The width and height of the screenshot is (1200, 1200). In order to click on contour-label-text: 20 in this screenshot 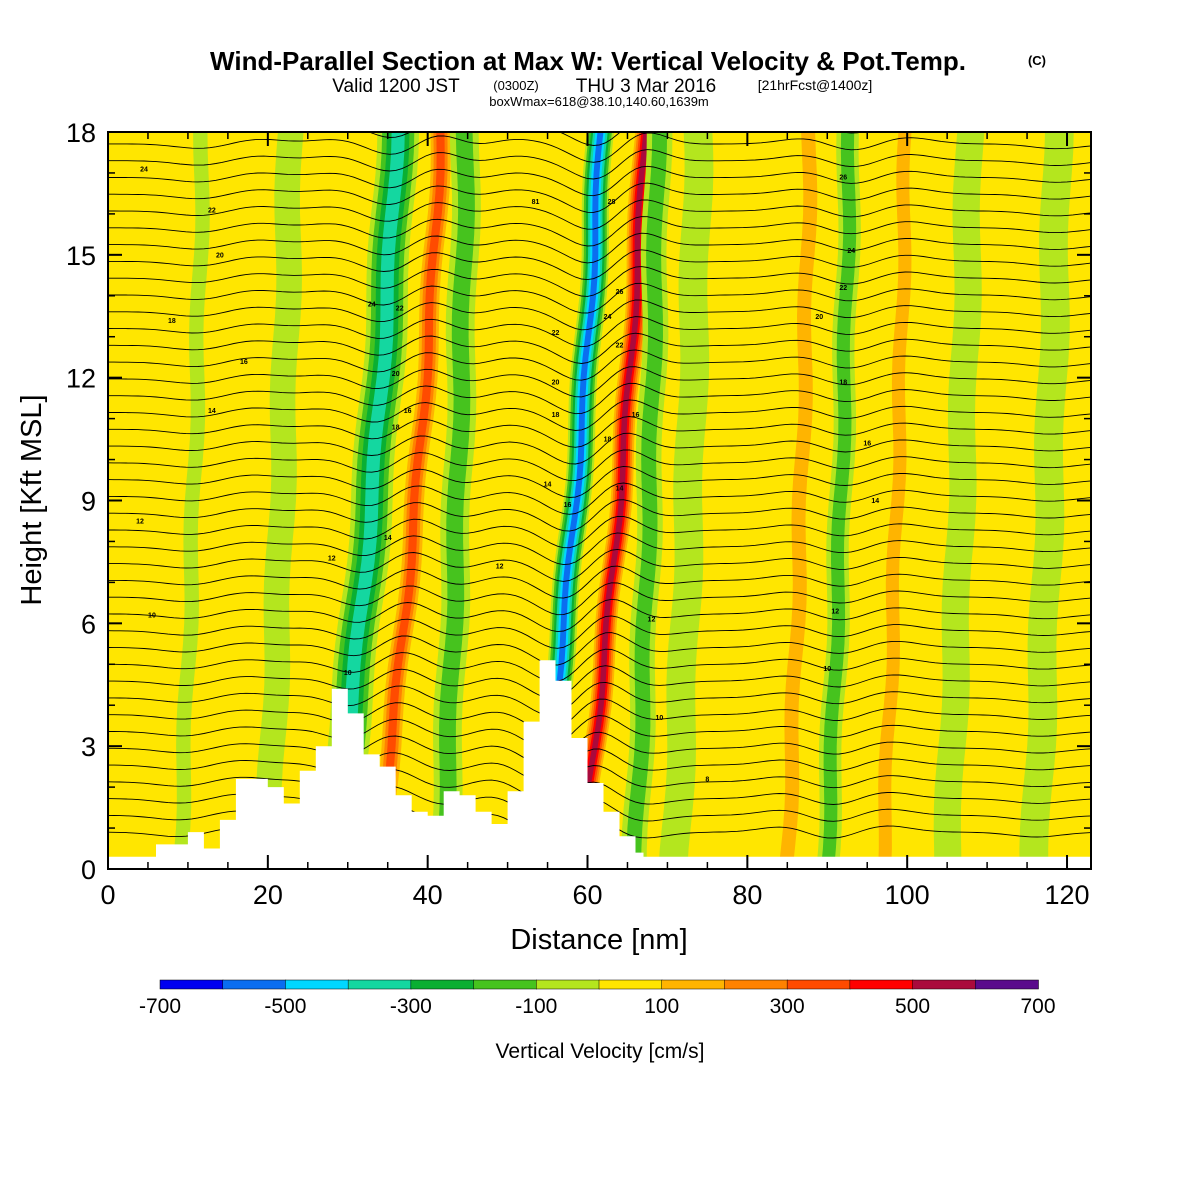, I will do `click(556, 382)`.